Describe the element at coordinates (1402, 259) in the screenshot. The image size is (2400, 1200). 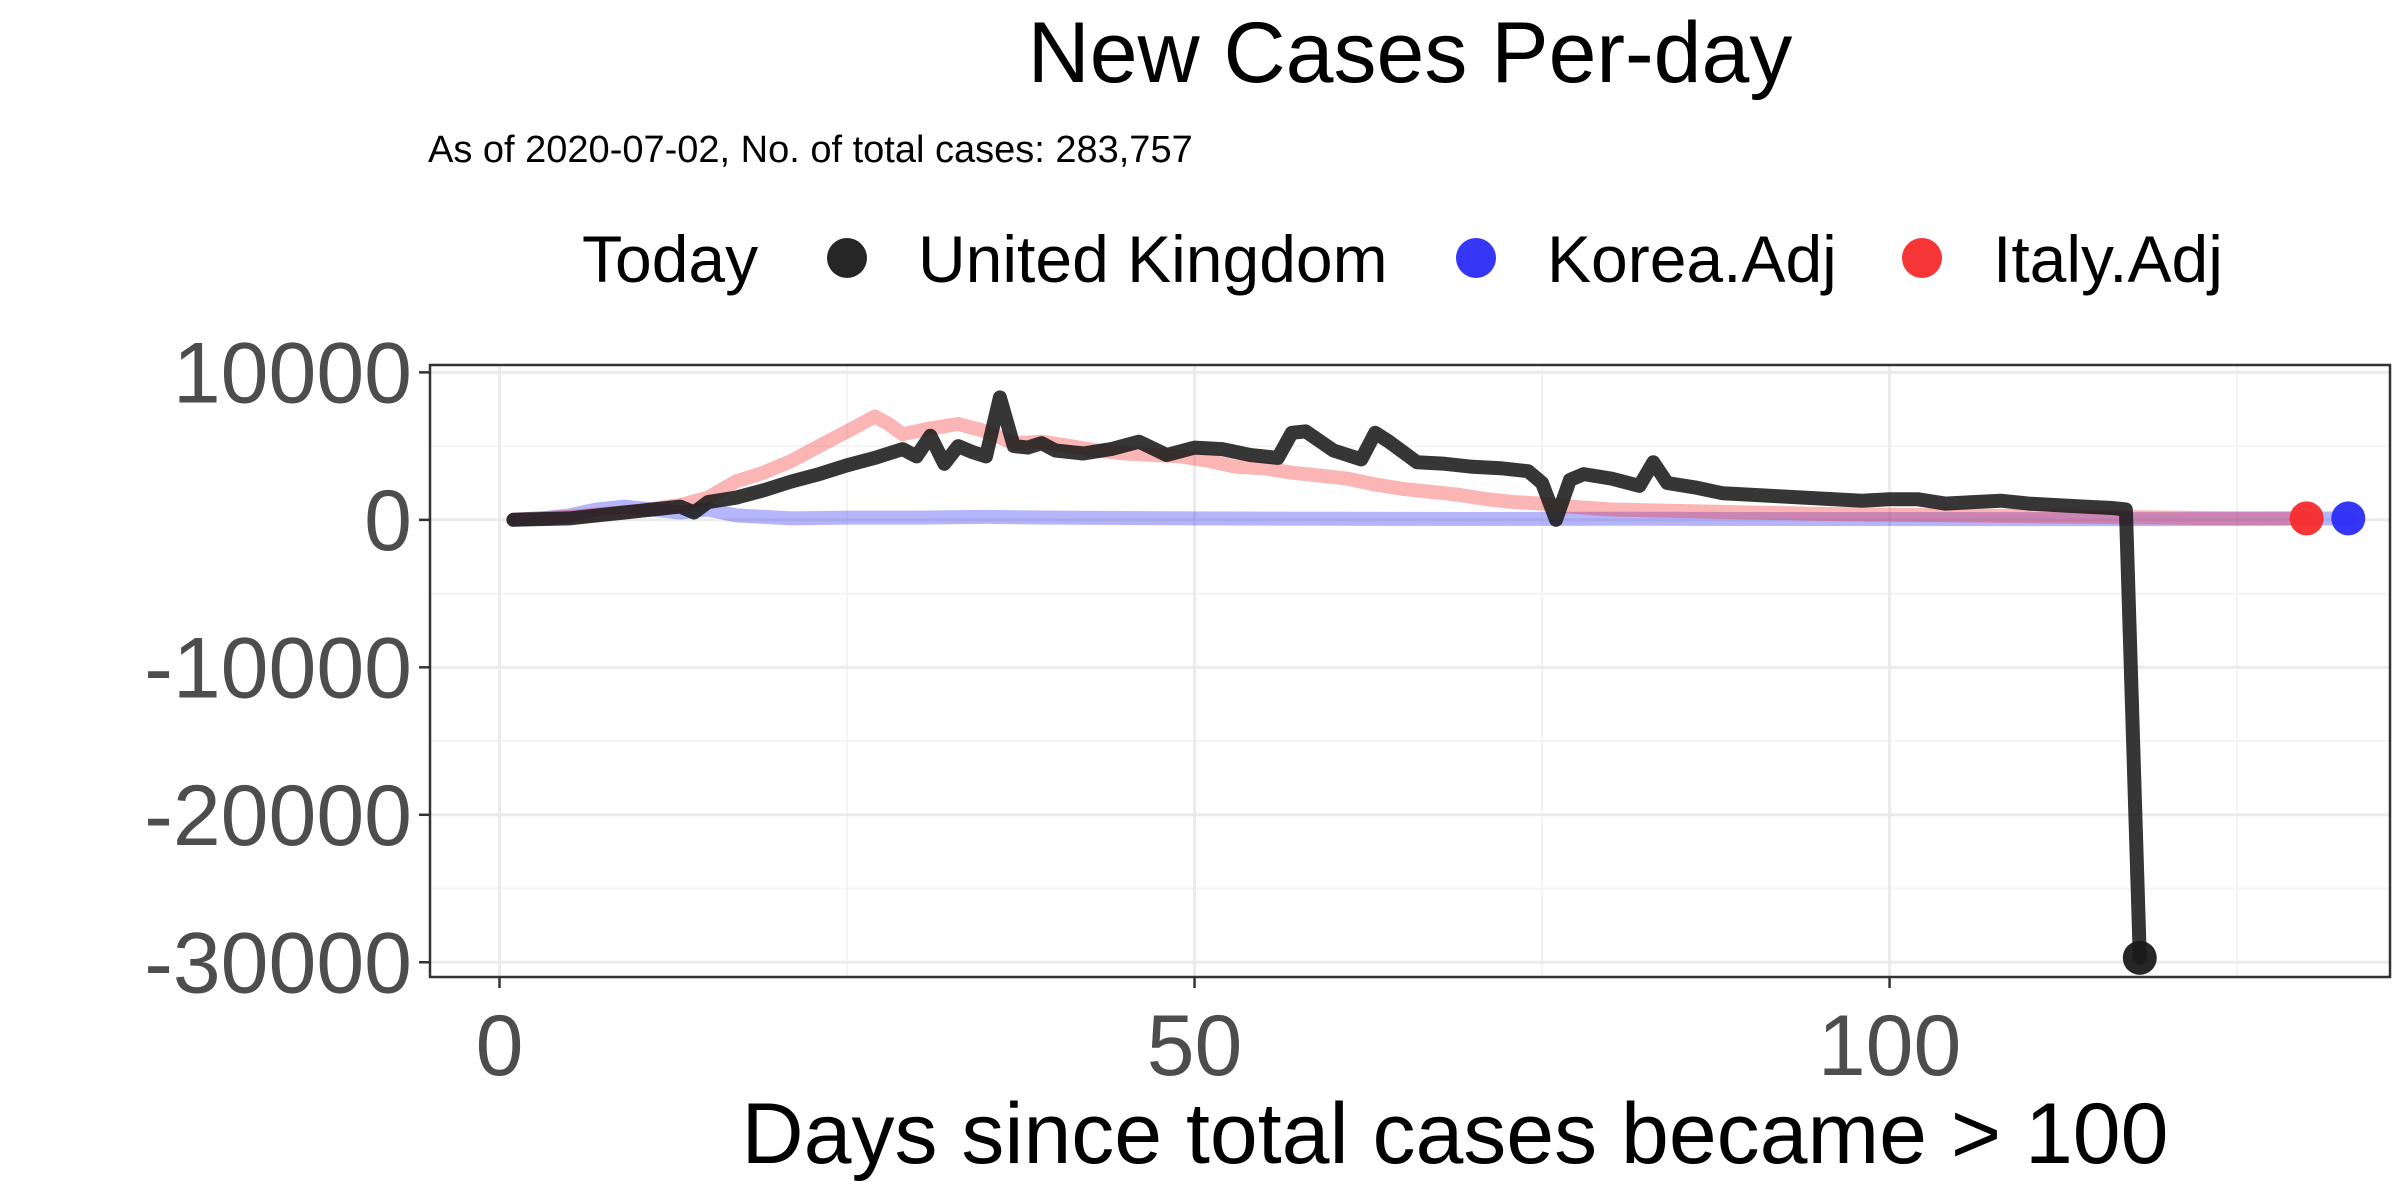
I see `legend: Today United Kingdom Korea.Adj Italy.Adj` at that location.